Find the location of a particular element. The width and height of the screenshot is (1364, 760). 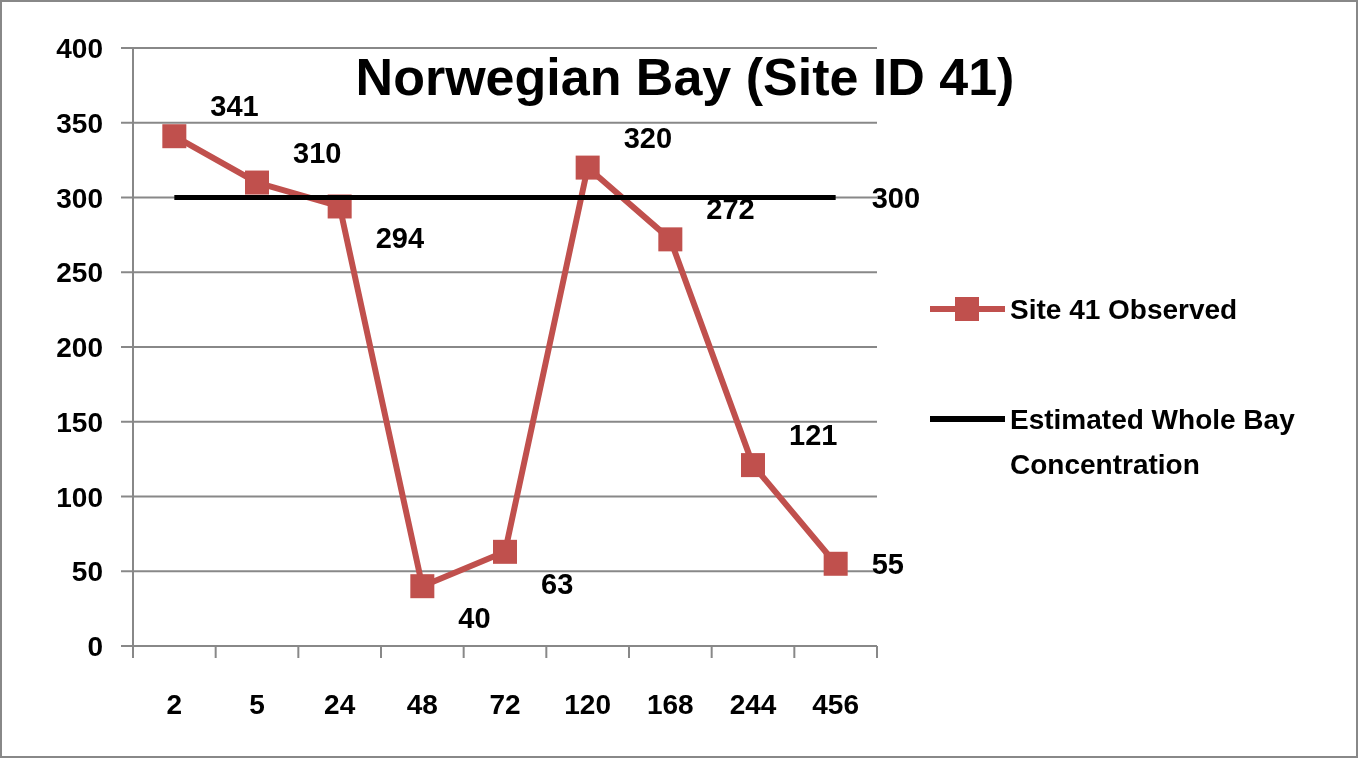

chart-title: Norwegian Bay (Site ID 41) is located at coordinates (685, 77).